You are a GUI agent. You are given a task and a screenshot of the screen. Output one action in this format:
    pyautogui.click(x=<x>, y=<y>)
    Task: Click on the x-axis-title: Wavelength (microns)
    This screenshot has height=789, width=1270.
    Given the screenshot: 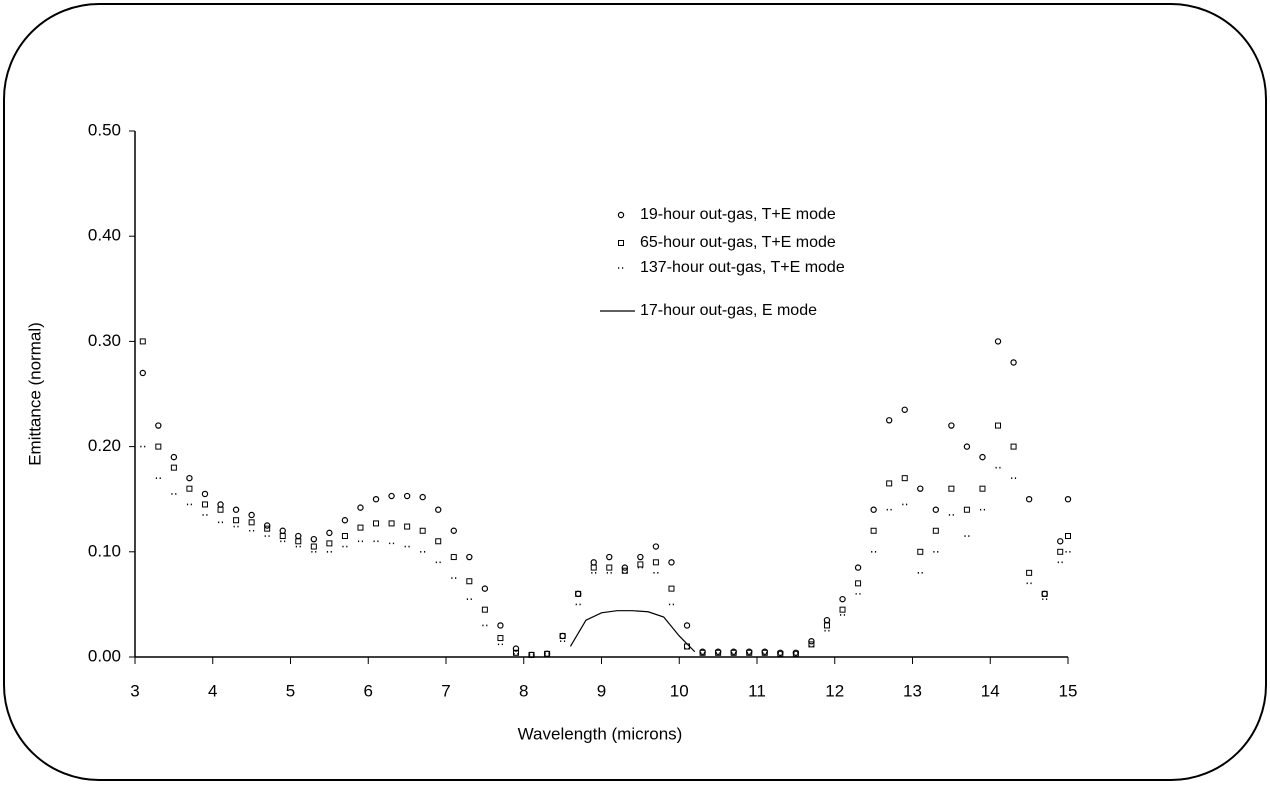 What is the action you would take?
    pyautogui.click(x=600, y=733)
    